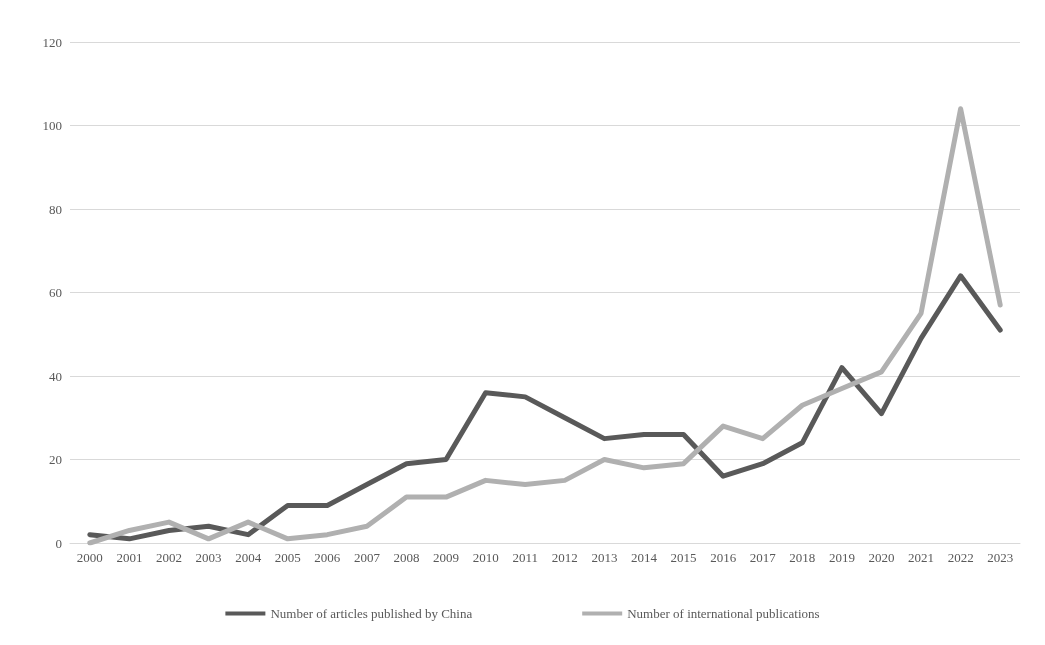 Image resolution: width=1045 pixels, height=645 pixels. I want to click on x-tick-label: 2004, so click(248, 557).